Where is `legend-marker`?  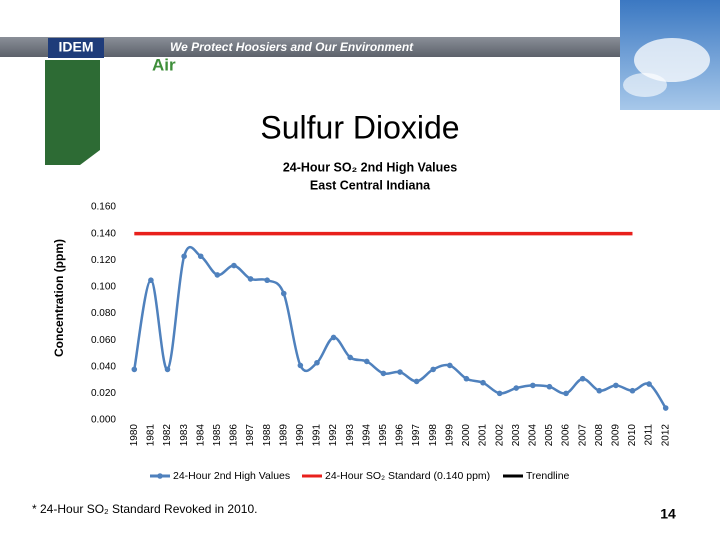
legend-marker is located at coordinates (160, 476).